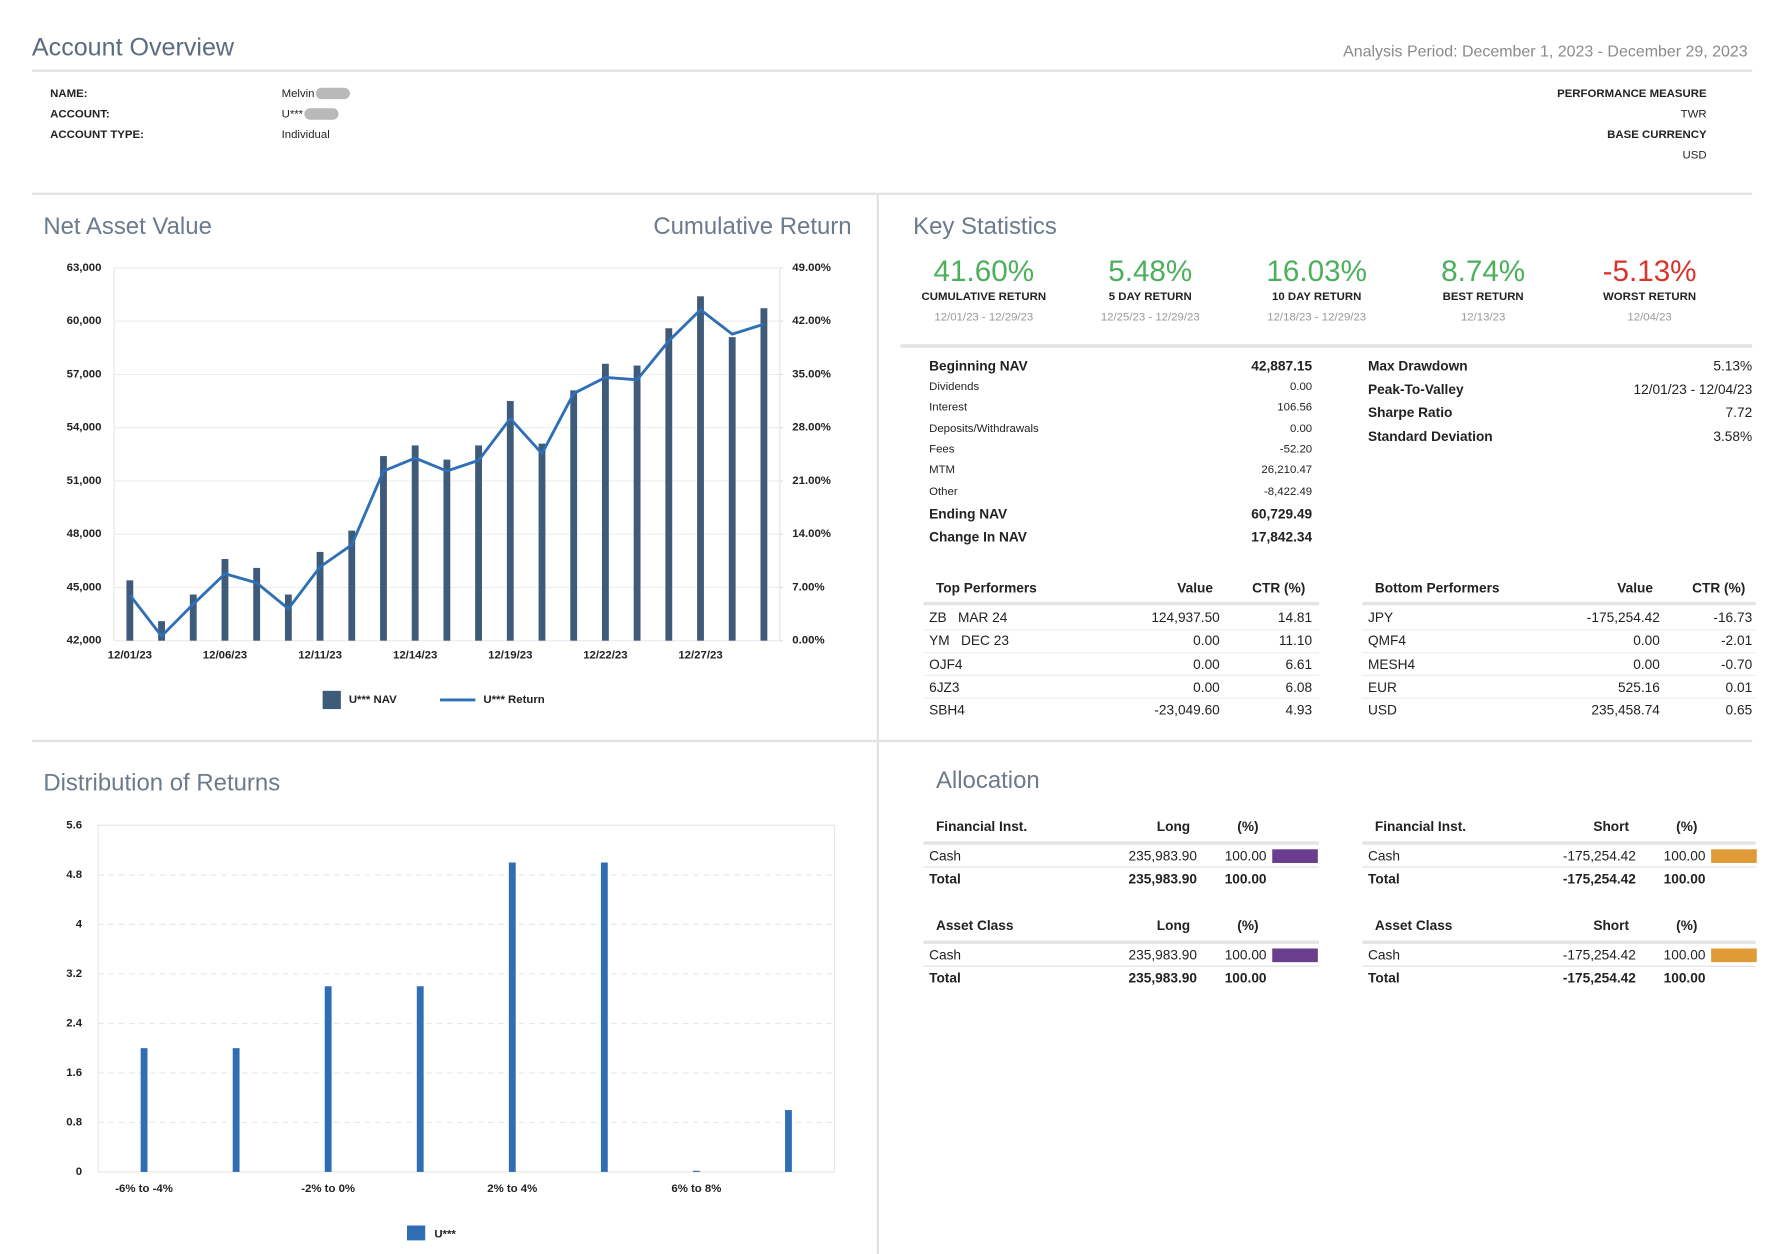  What do you see at coordinates (948, 407) in the screenshot?
I see `nav-label: Interest` at bounding box center [948, 407].